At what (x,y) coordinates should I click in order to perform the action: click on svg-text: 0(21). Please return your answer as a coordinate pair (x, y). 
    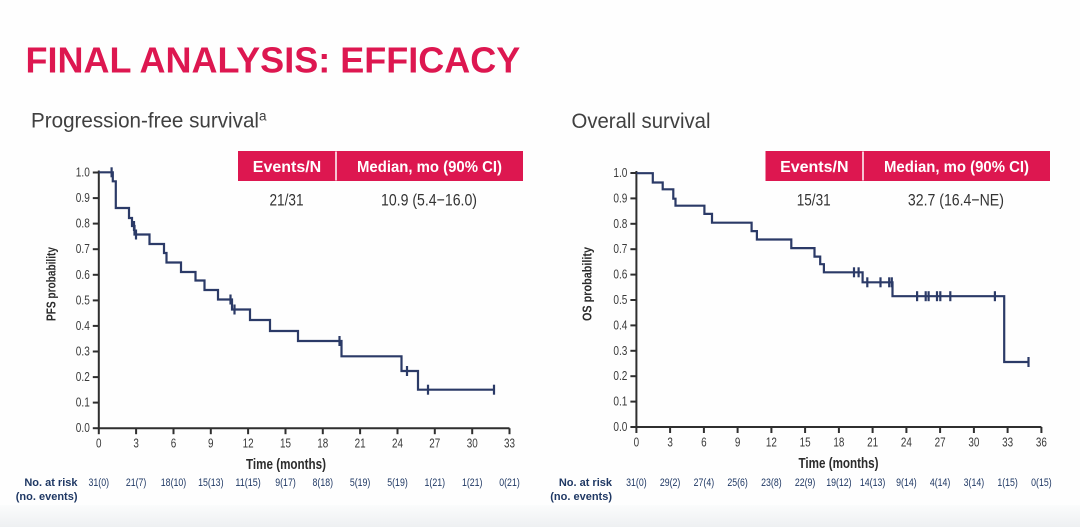
    Looking at the image, I should click on (509, 483).